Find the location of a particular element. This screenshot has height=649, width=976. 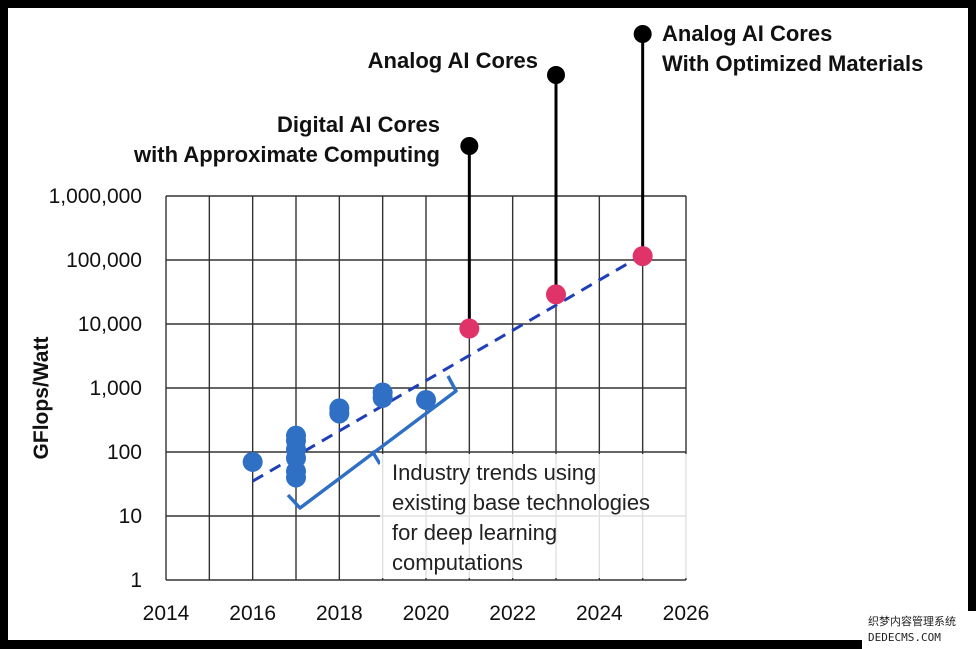

annotation-text: With Optimized Materials is located at coordinates (792, 63).